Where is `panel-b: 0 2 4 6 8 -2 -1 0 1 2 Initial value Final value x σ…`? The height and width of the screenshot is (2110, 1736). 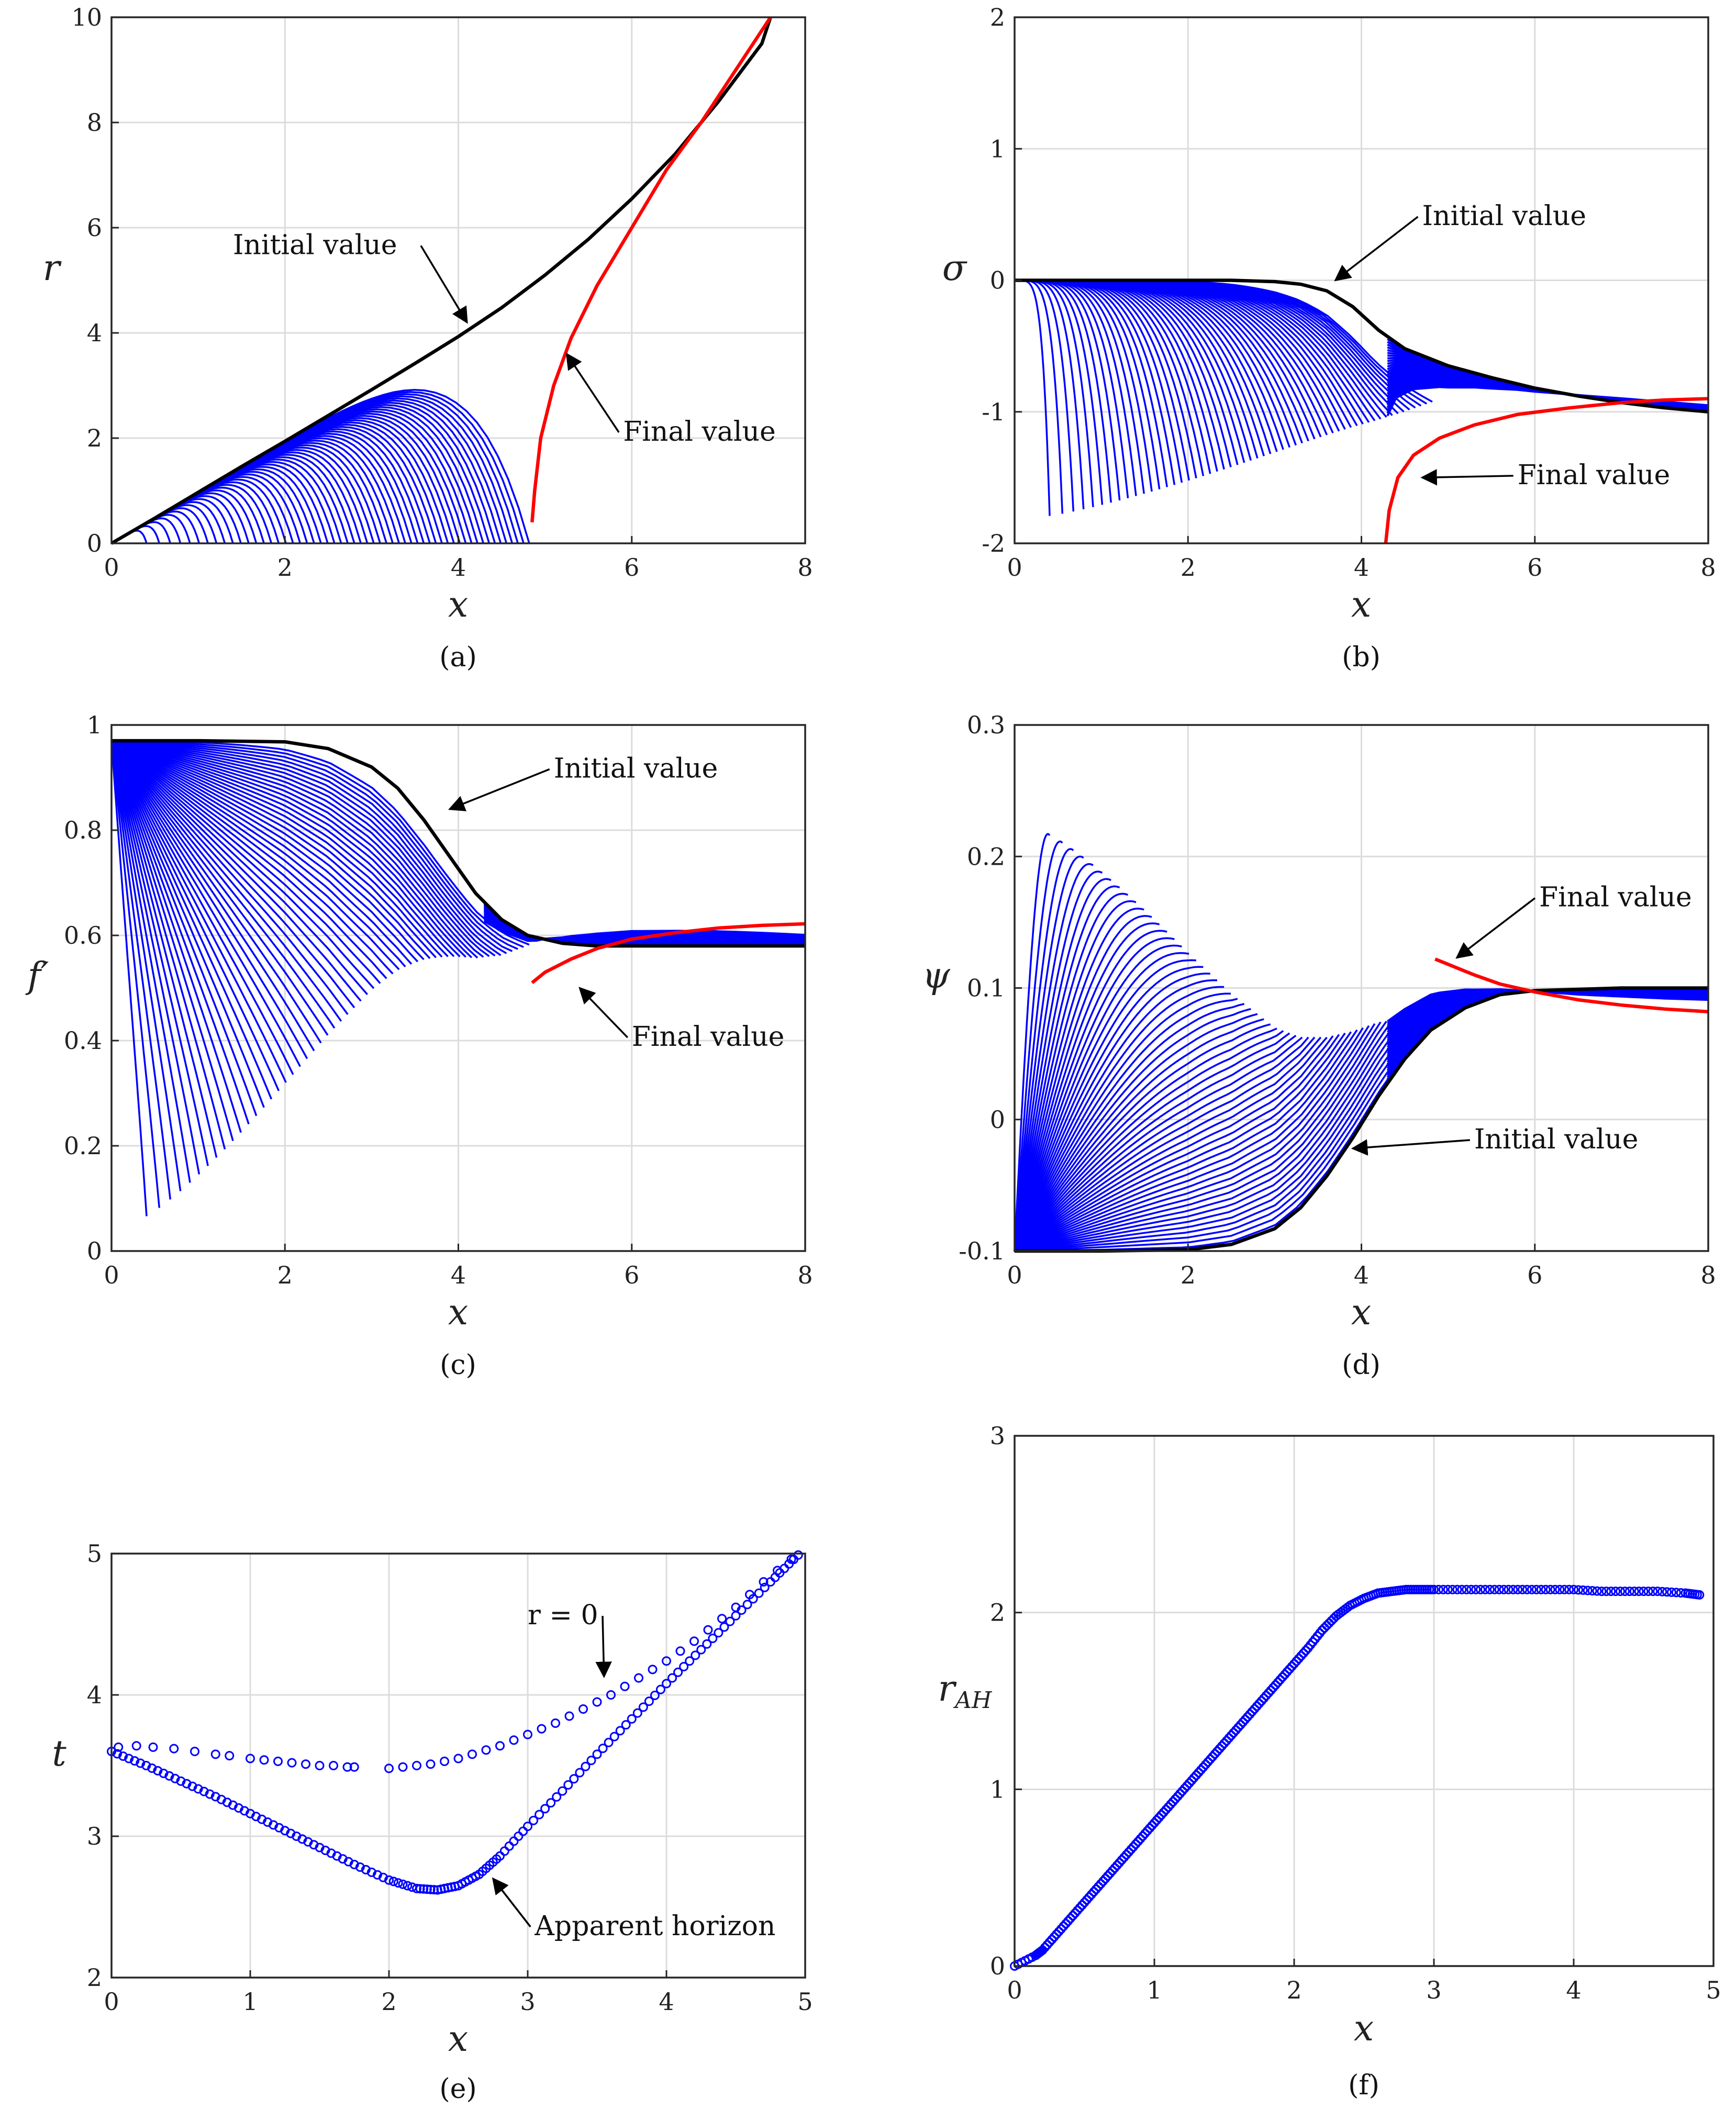 panel-b: 0 2 4 6 8 -2 -1 0 1 2 Initial value Final value x σ… is located at coordinates (1329, 338).